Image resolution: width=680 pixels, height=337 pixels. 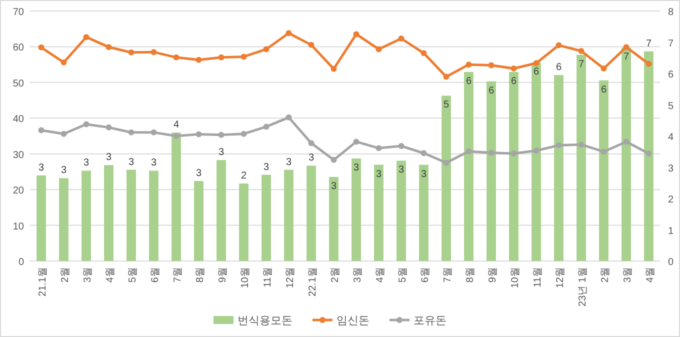 What do you see at coordinates (312, 281) in the screenshot?
I see `x-tick-label: 22.1월` at bounding box center [312, 281].